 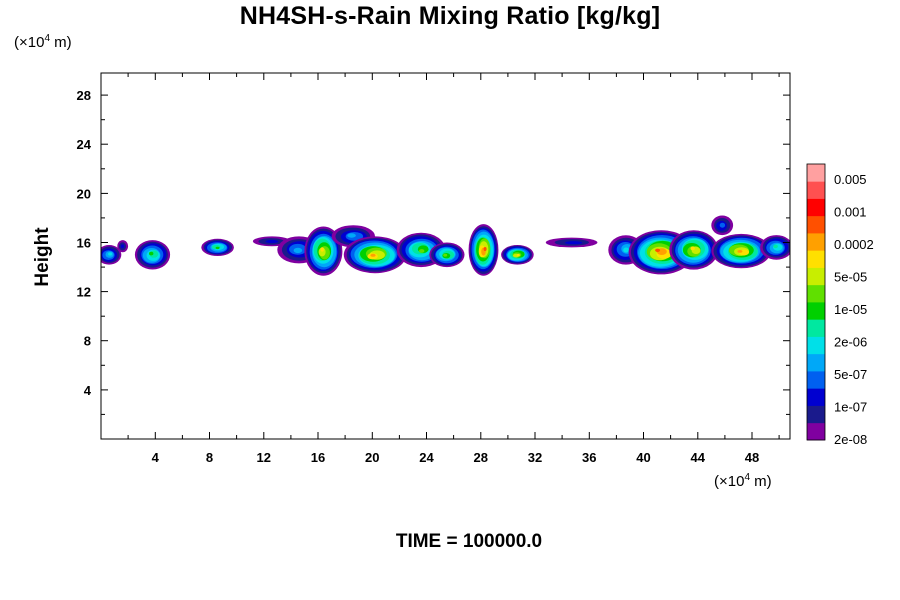 What do you see at coordinates (29, 42) in the screenshot?
I see `y-unit-prefix: (×10` at bounding box center [29, 42].